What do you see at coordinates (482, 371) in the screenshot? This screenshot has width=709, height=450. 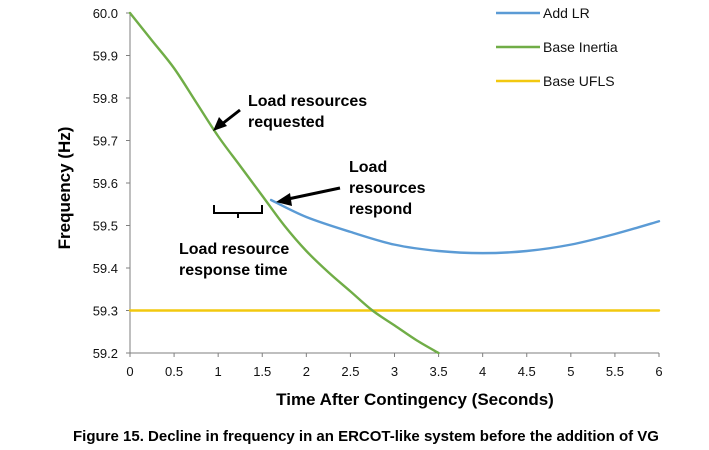 I see `x-tick-label: 4` at bounding box center [482, 371].